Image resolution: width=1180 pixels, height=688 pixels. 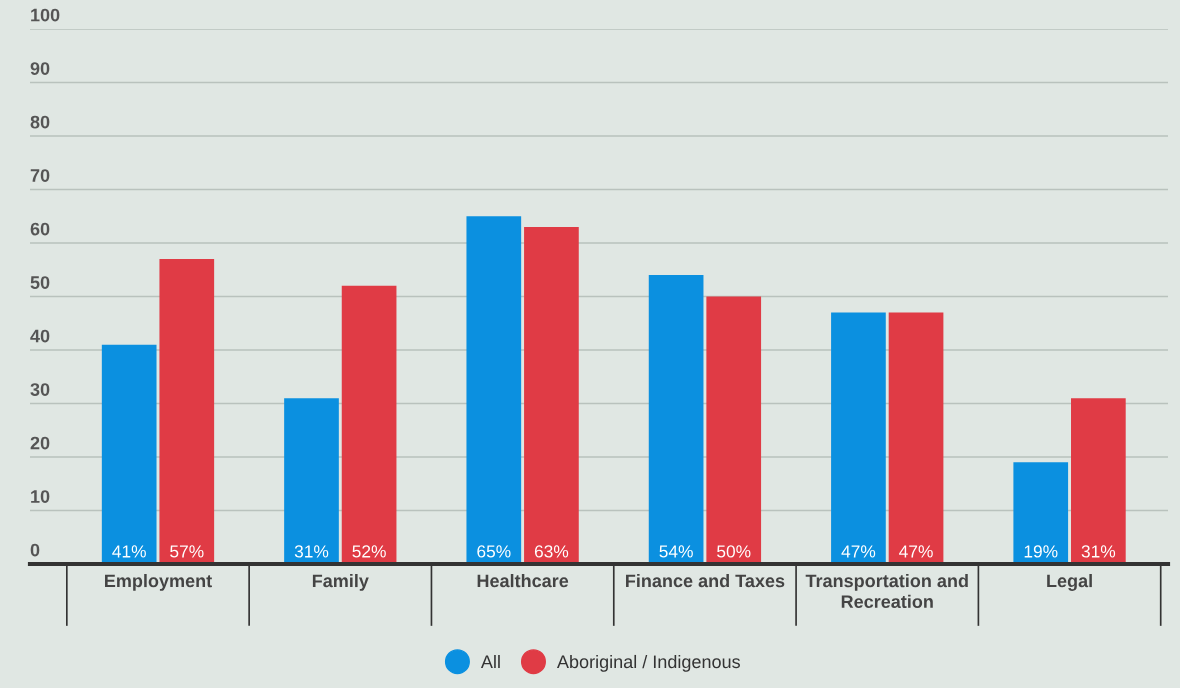 What do you see at coordinates (40, 443) in the screenshot?
I see `y-tick-label: 20` at bounding box center [40, 443].